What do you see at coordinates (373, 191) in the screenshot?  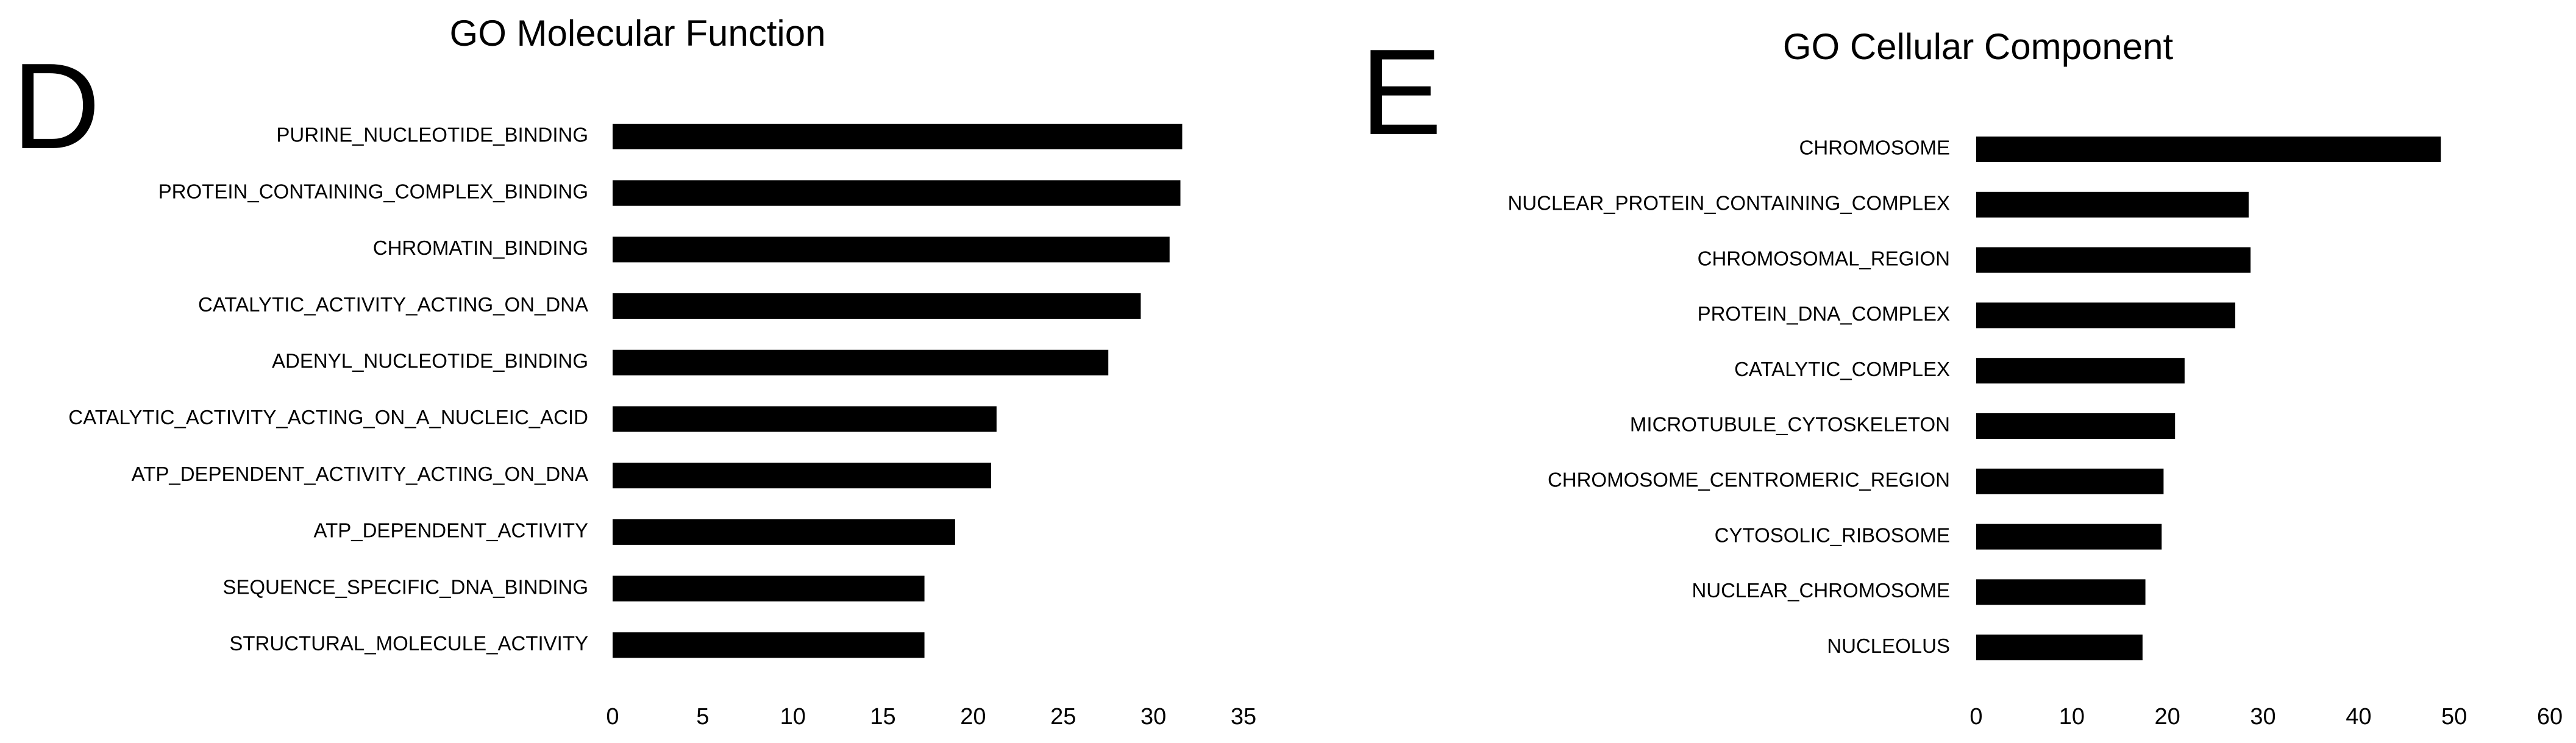 I see `y-tick-label: PROTEIN_CONTAINING_COMPLEX_BINDING` at bounding box center [373, 191].